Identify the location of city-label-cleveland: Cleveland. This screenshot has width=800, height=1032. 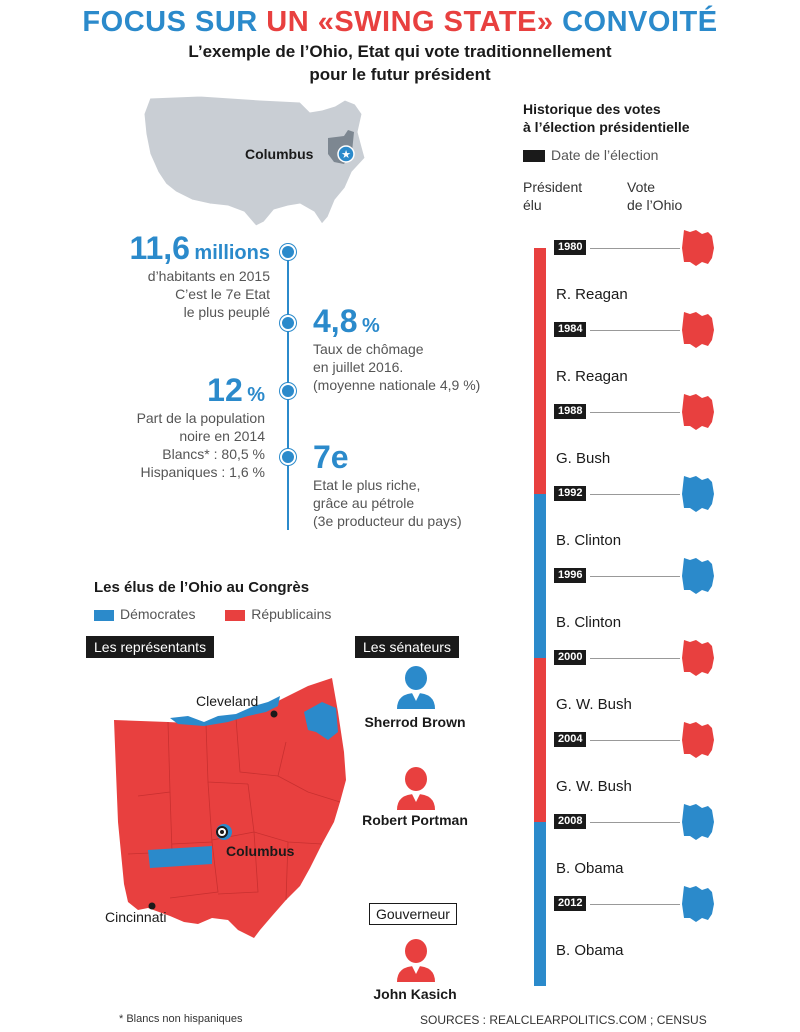
(227, 701).